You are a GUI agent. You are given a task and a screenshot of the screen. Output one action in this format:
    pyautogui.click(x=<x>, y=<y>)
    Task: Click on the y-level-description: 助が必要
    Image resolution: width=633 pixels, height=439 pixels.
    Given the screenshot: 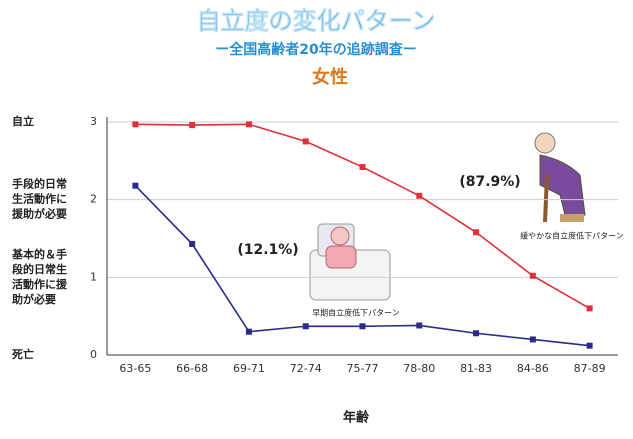 What is the action you would take?
    pyautogui.click(x=34, y=299)
    